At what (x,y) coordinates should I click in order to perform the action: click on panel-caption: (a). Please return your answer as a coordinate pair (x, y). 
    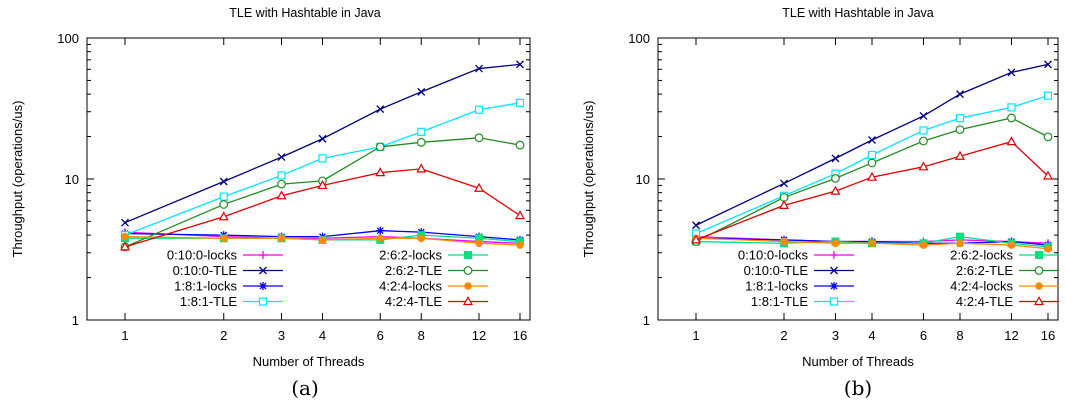
    Looking at the image, I should click on (305, 388).